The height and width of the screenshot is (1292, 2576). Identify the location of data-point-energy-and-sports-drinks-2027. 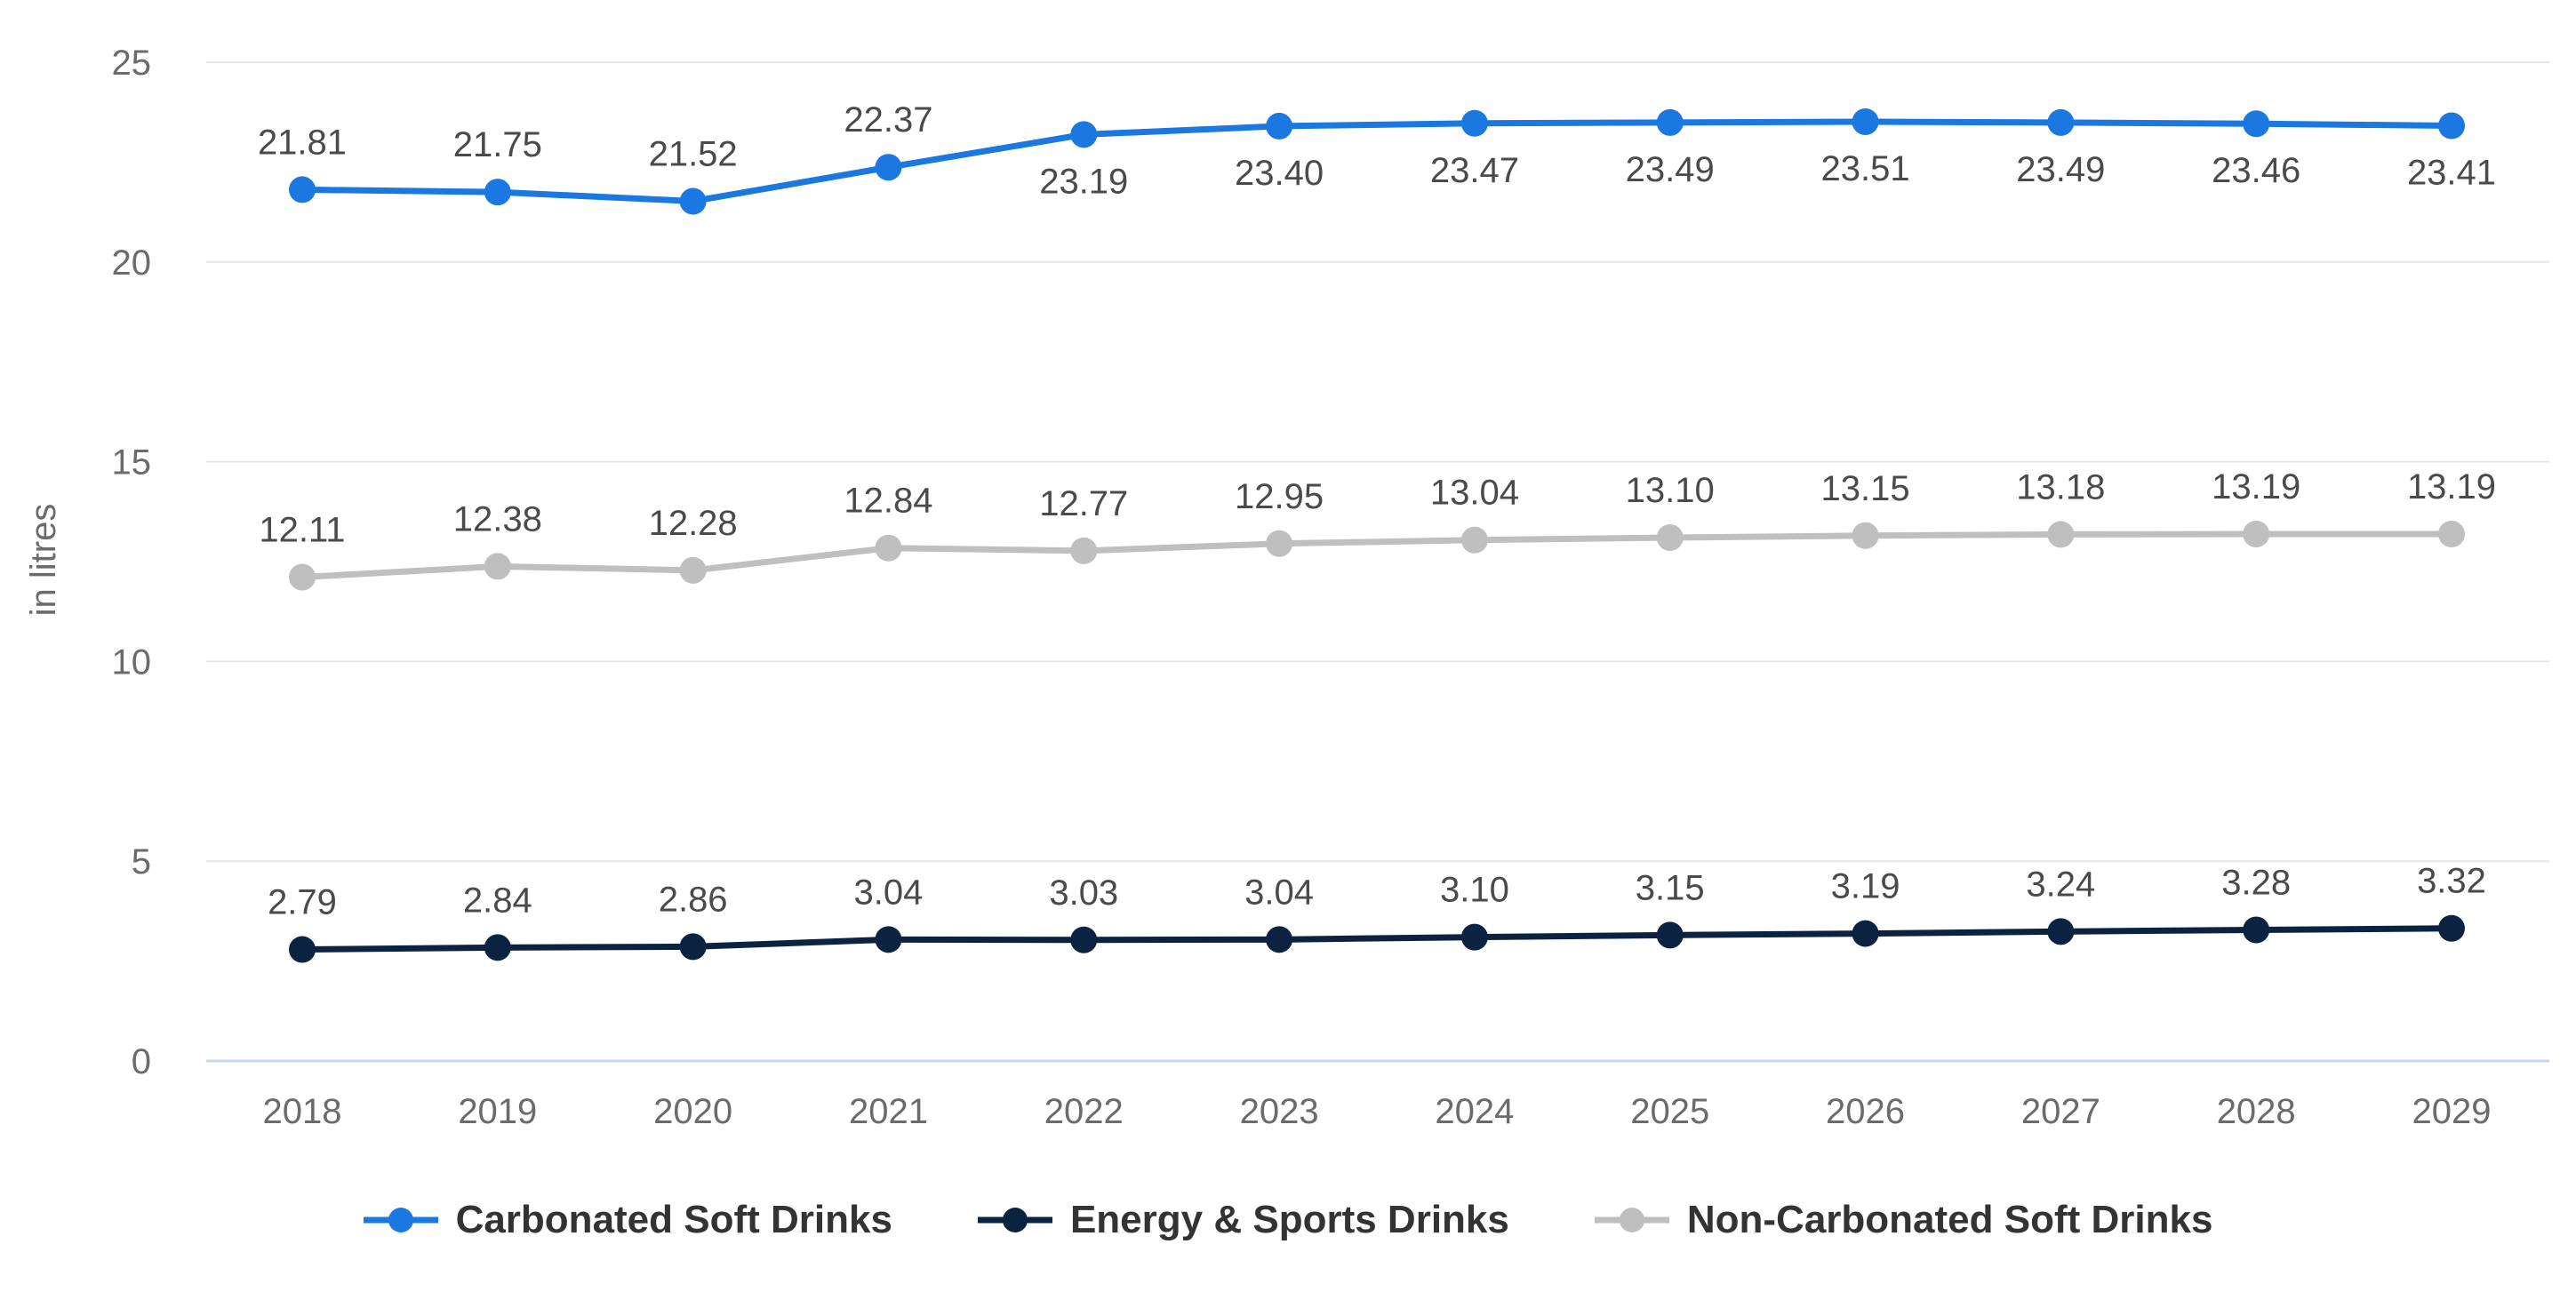
(2061, 931).